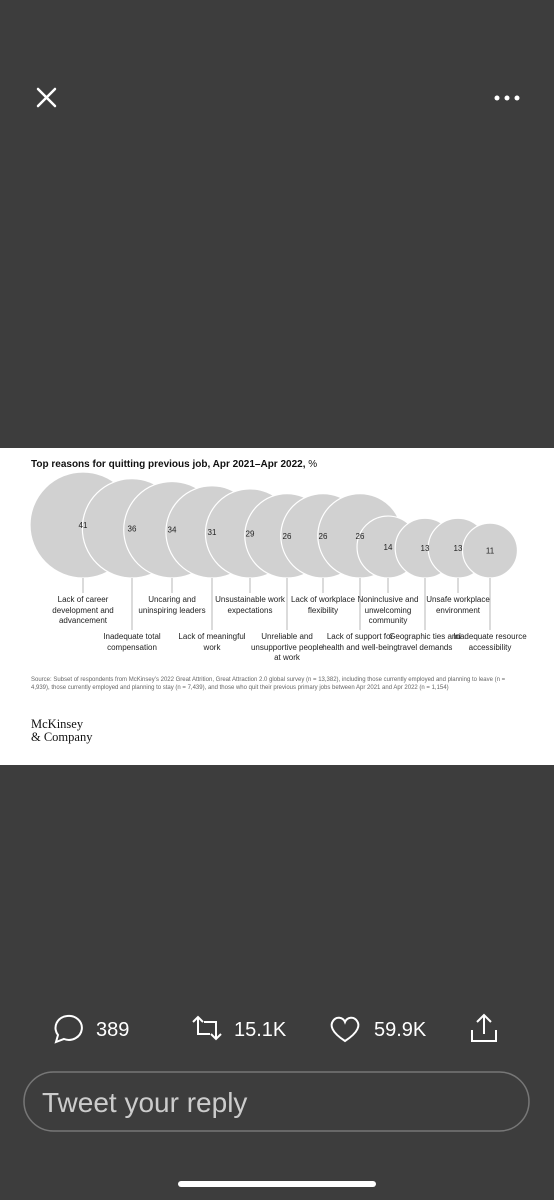 Image resolution: width=554 pixels, height=1200 pixels. I want to click on like-icon, so click(345, 1029).